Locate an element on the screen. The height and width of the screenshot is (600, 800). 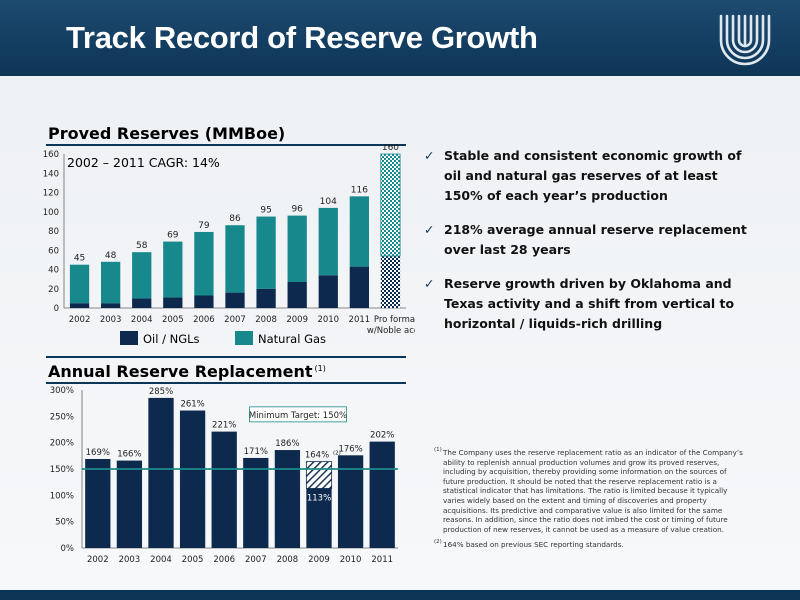
x-tick-label: 2010 is located at coordinates (351, 560).